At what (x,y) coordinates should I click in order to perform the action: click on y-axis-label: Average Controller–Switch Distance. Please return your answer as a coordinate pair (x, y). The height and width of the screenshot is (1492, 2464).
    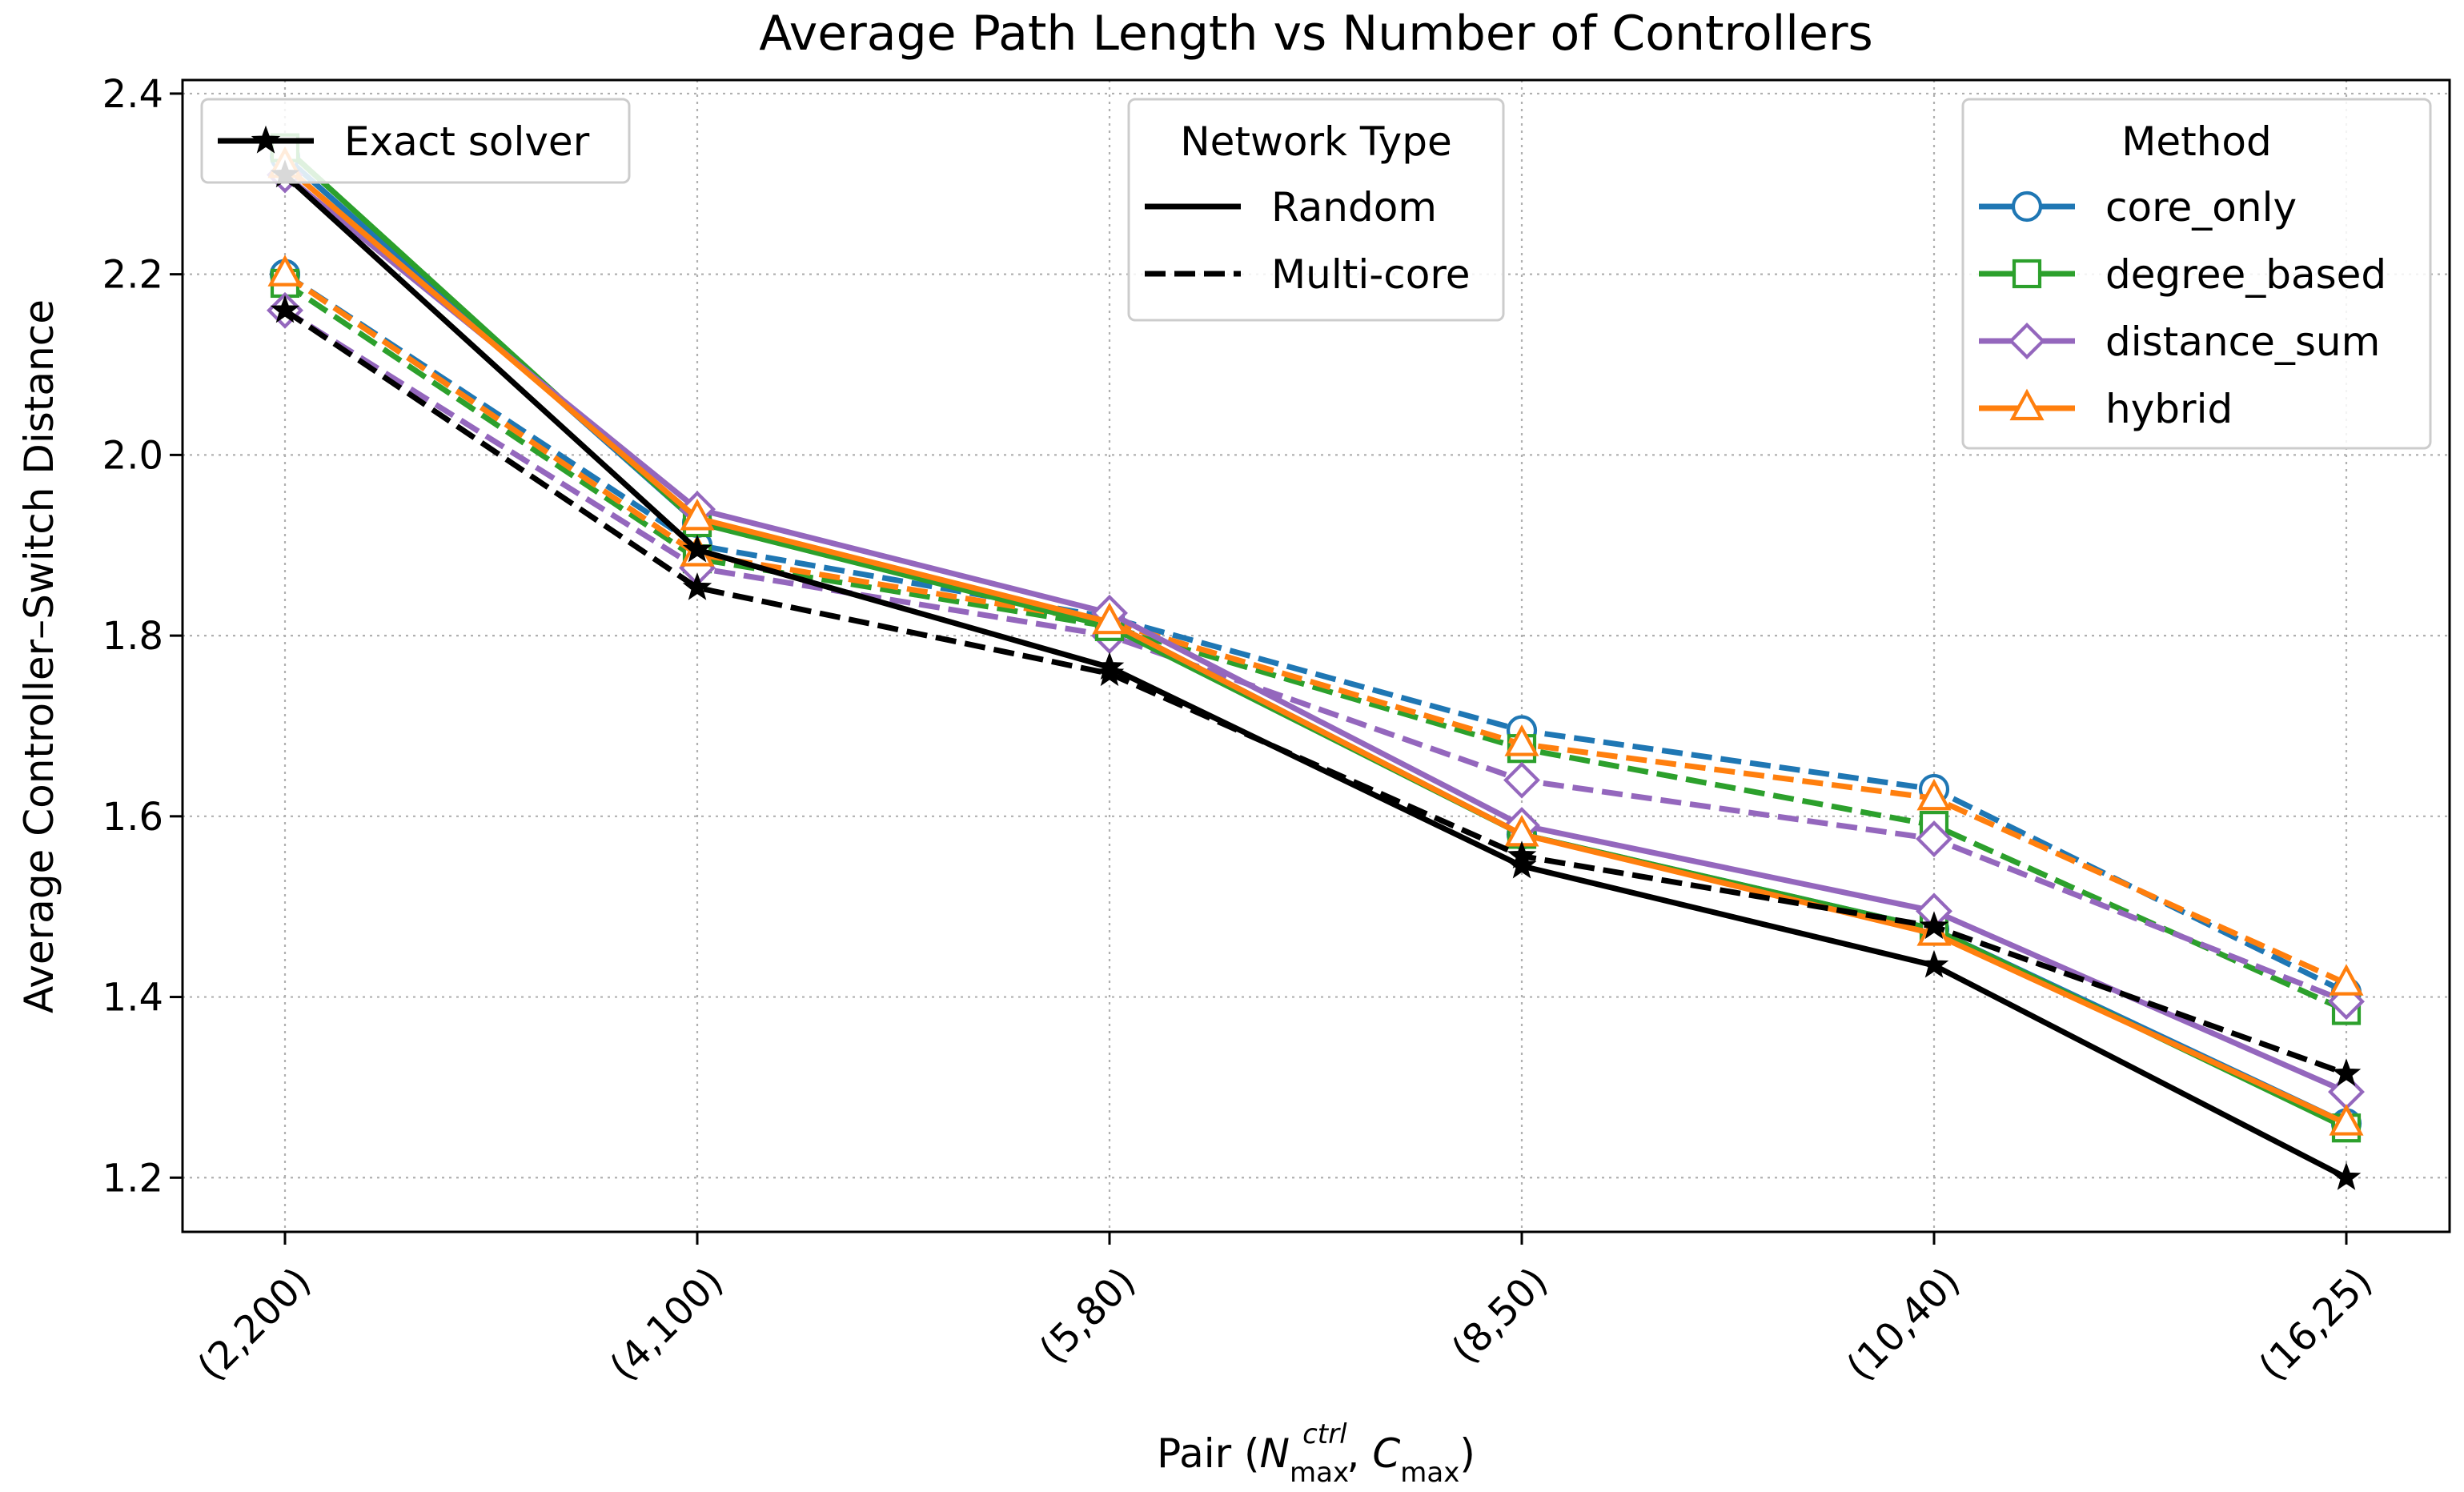
    Looking at the image, I should click on (39, 656).